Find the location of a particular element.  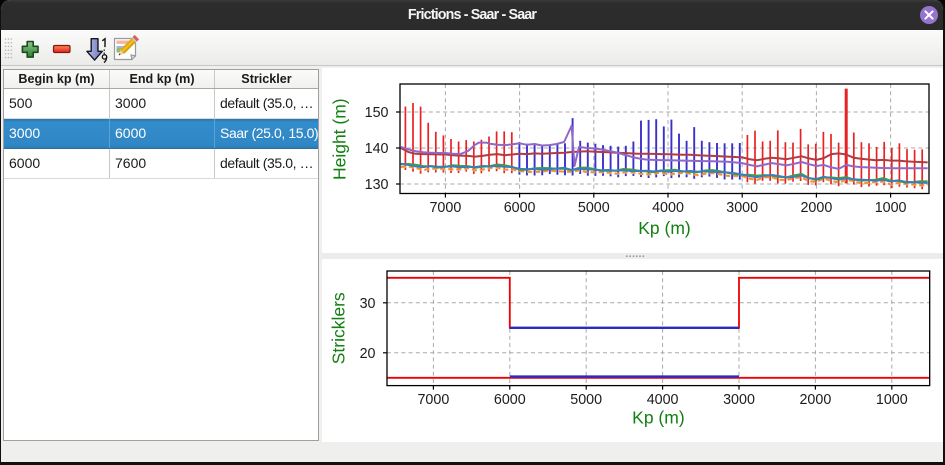

svg-text: 20 is located at coordinates (368, 354).